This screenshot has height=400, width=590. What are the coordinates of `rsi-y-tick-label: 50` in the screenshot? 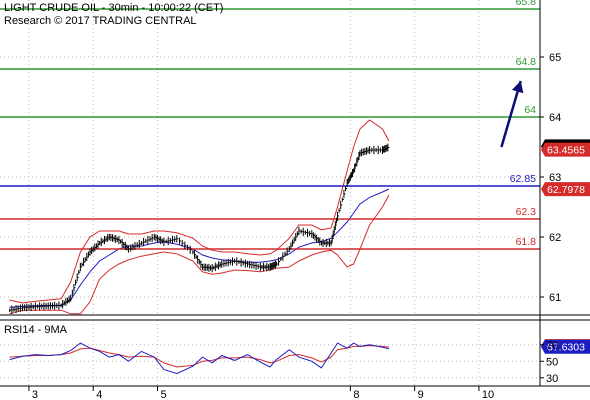 It's located at (552, 362).